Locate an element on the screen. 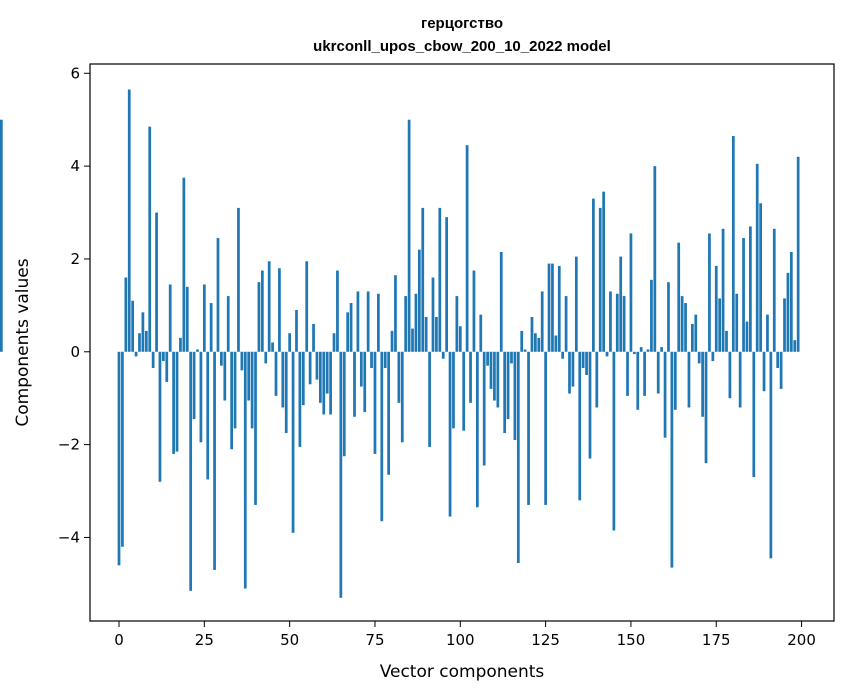  y-tick-label: 6 is located at coordinates (75, 73).